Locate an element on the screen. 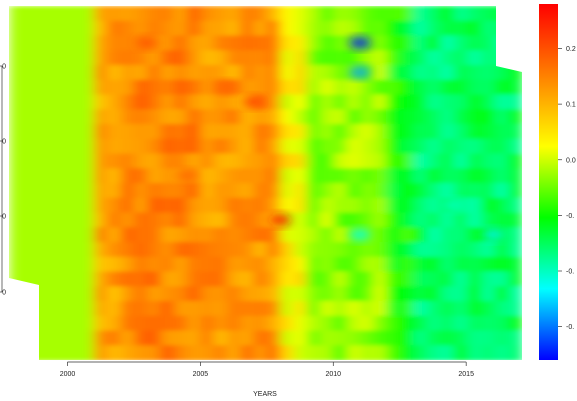 This screenshot has width=577, height=401. x-axis: 2000 2005 2010 2015 is located at coordinates (267, 369).